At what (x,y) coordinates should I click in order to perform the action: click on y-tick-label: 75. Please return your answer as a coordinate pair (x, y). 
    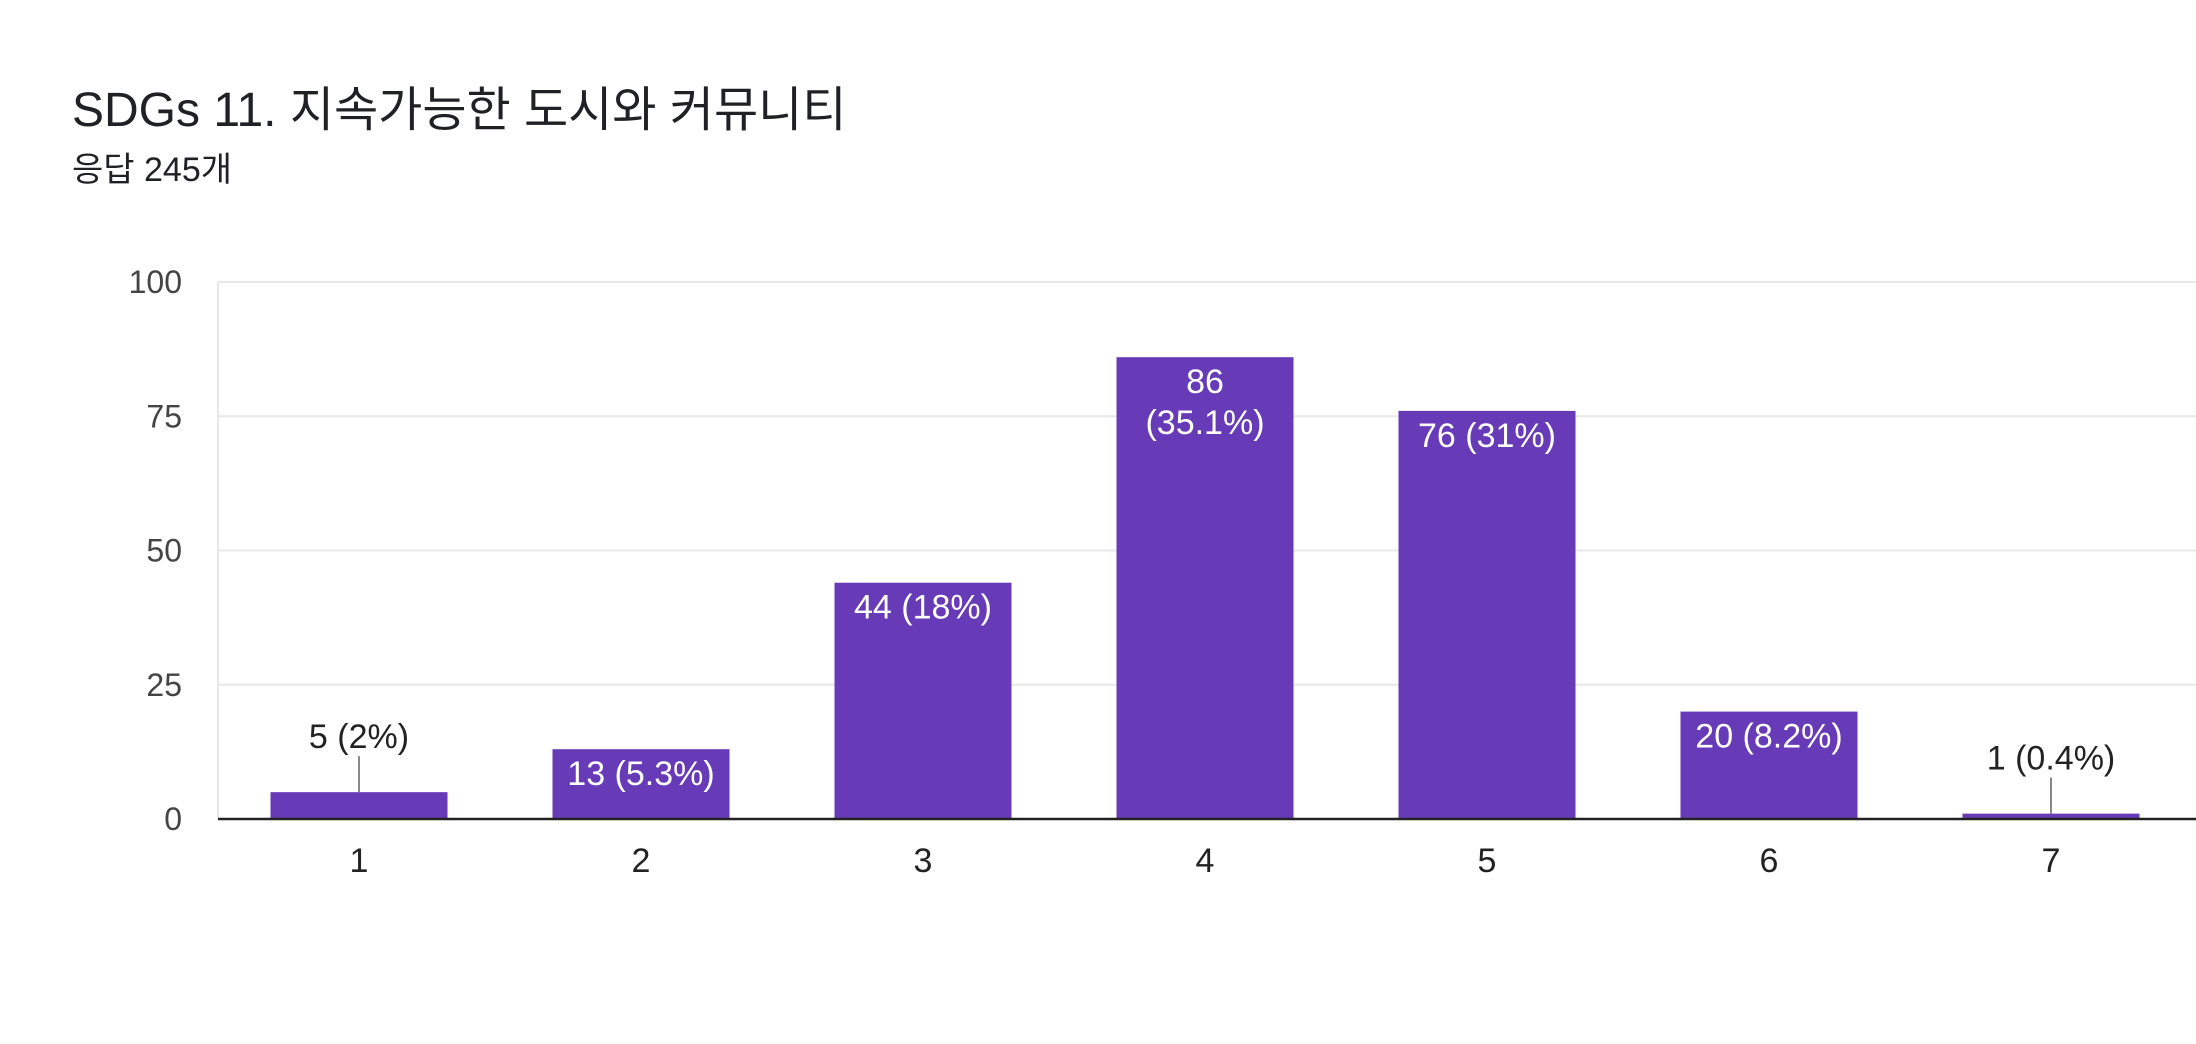
    Looking at the image, I should click on (164, 416).